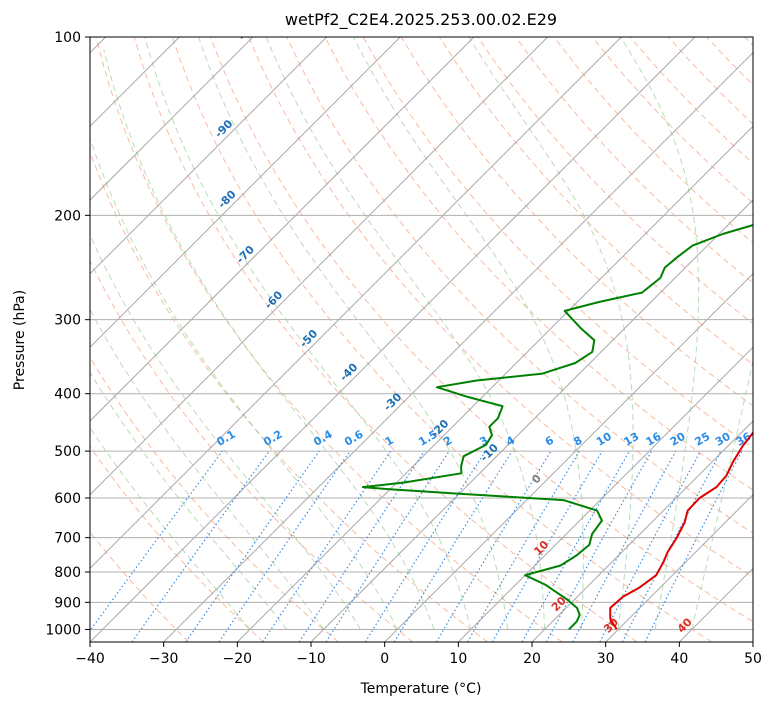  Describe the element at coordinates (67, 499) in the screenshot. I see `y-tick-label: 600` at that location.